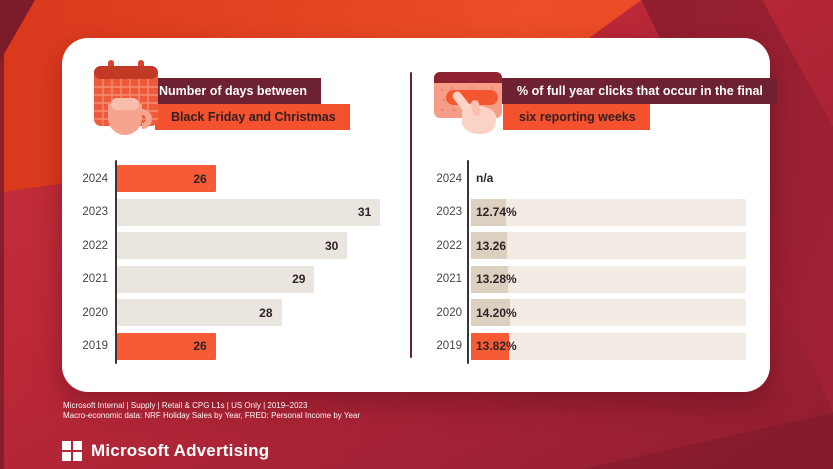 The width and height of the screenshot is (833, 469). I want to click on chart-row: 2022 13.26, so click(589, 245).